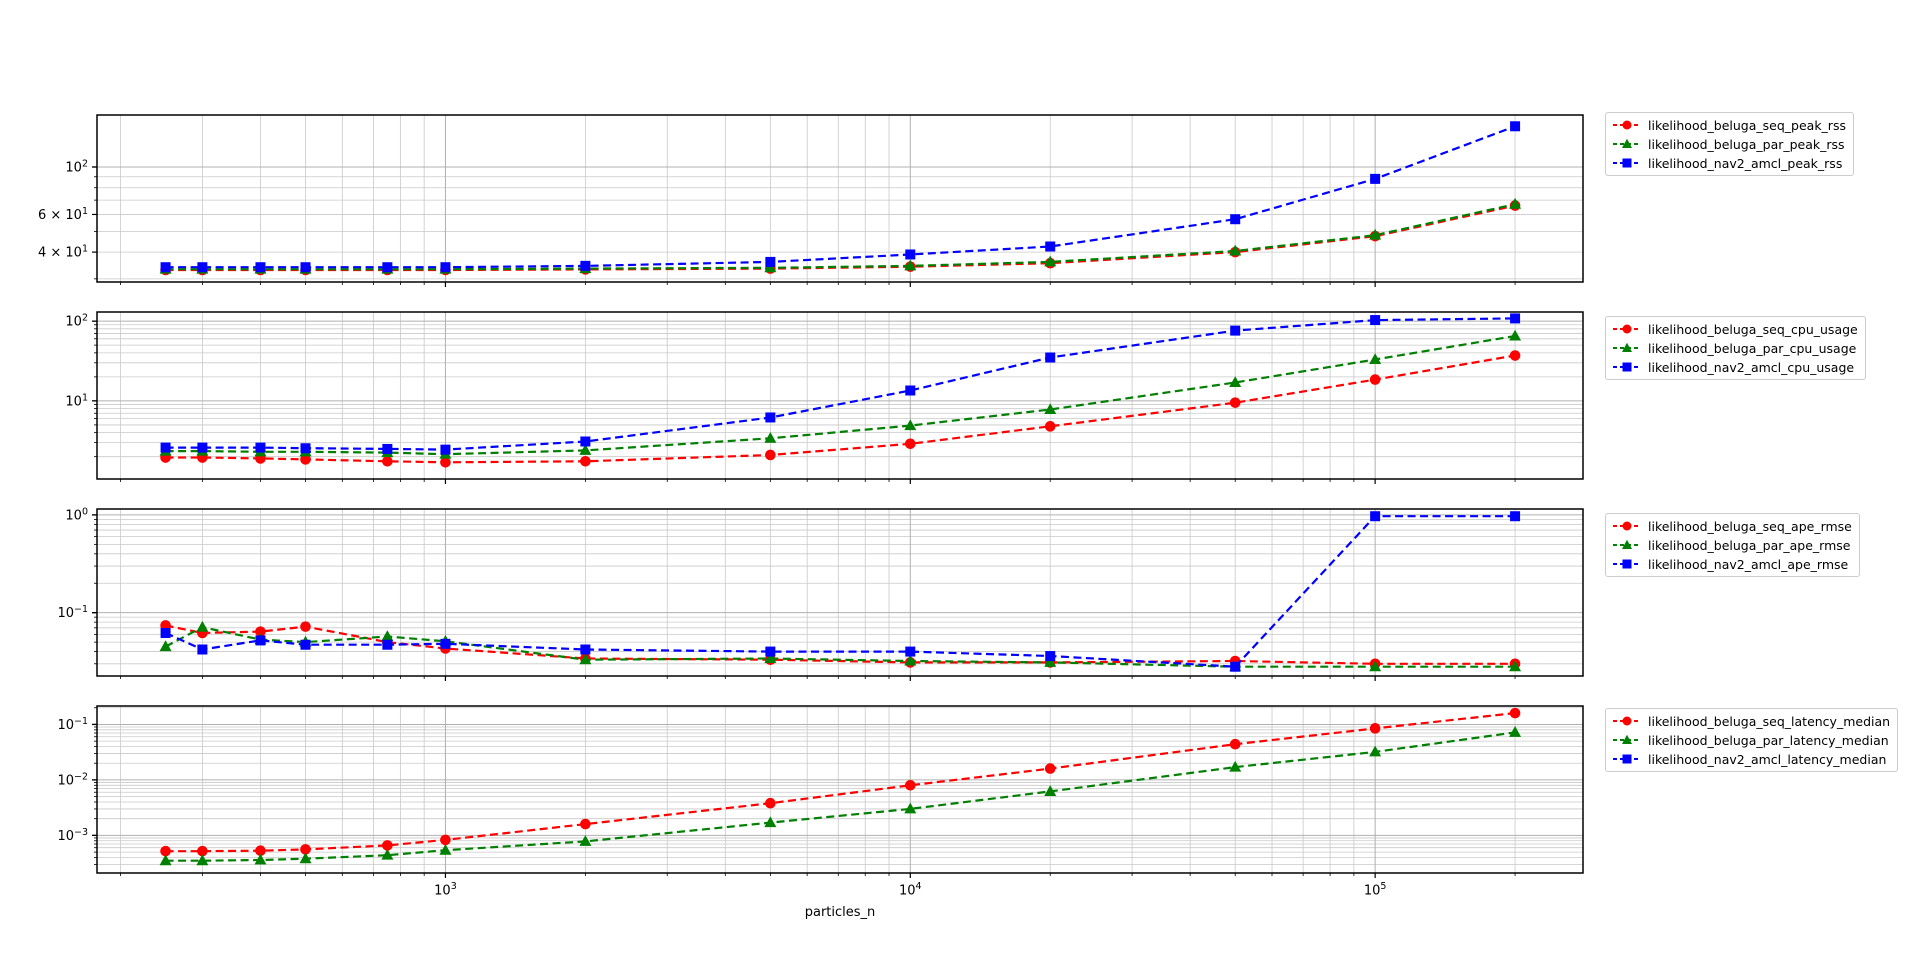 The width and height of the screenshot is (1920, 974). I want to click on legend-label: likelihood_beluga_seq_cpu_usage, so click(1753, 329).